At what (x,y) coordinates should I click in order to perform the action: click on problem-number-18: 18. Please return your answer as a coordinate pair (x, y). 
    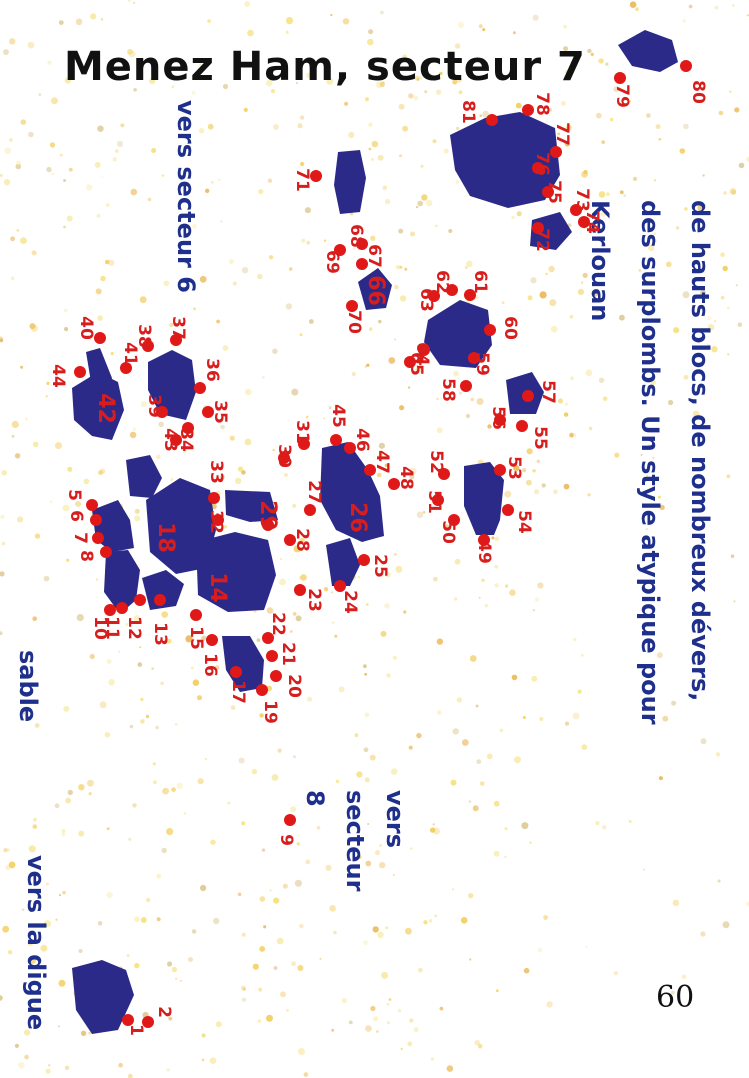
    Looking at the image, I should click on (165, 537).